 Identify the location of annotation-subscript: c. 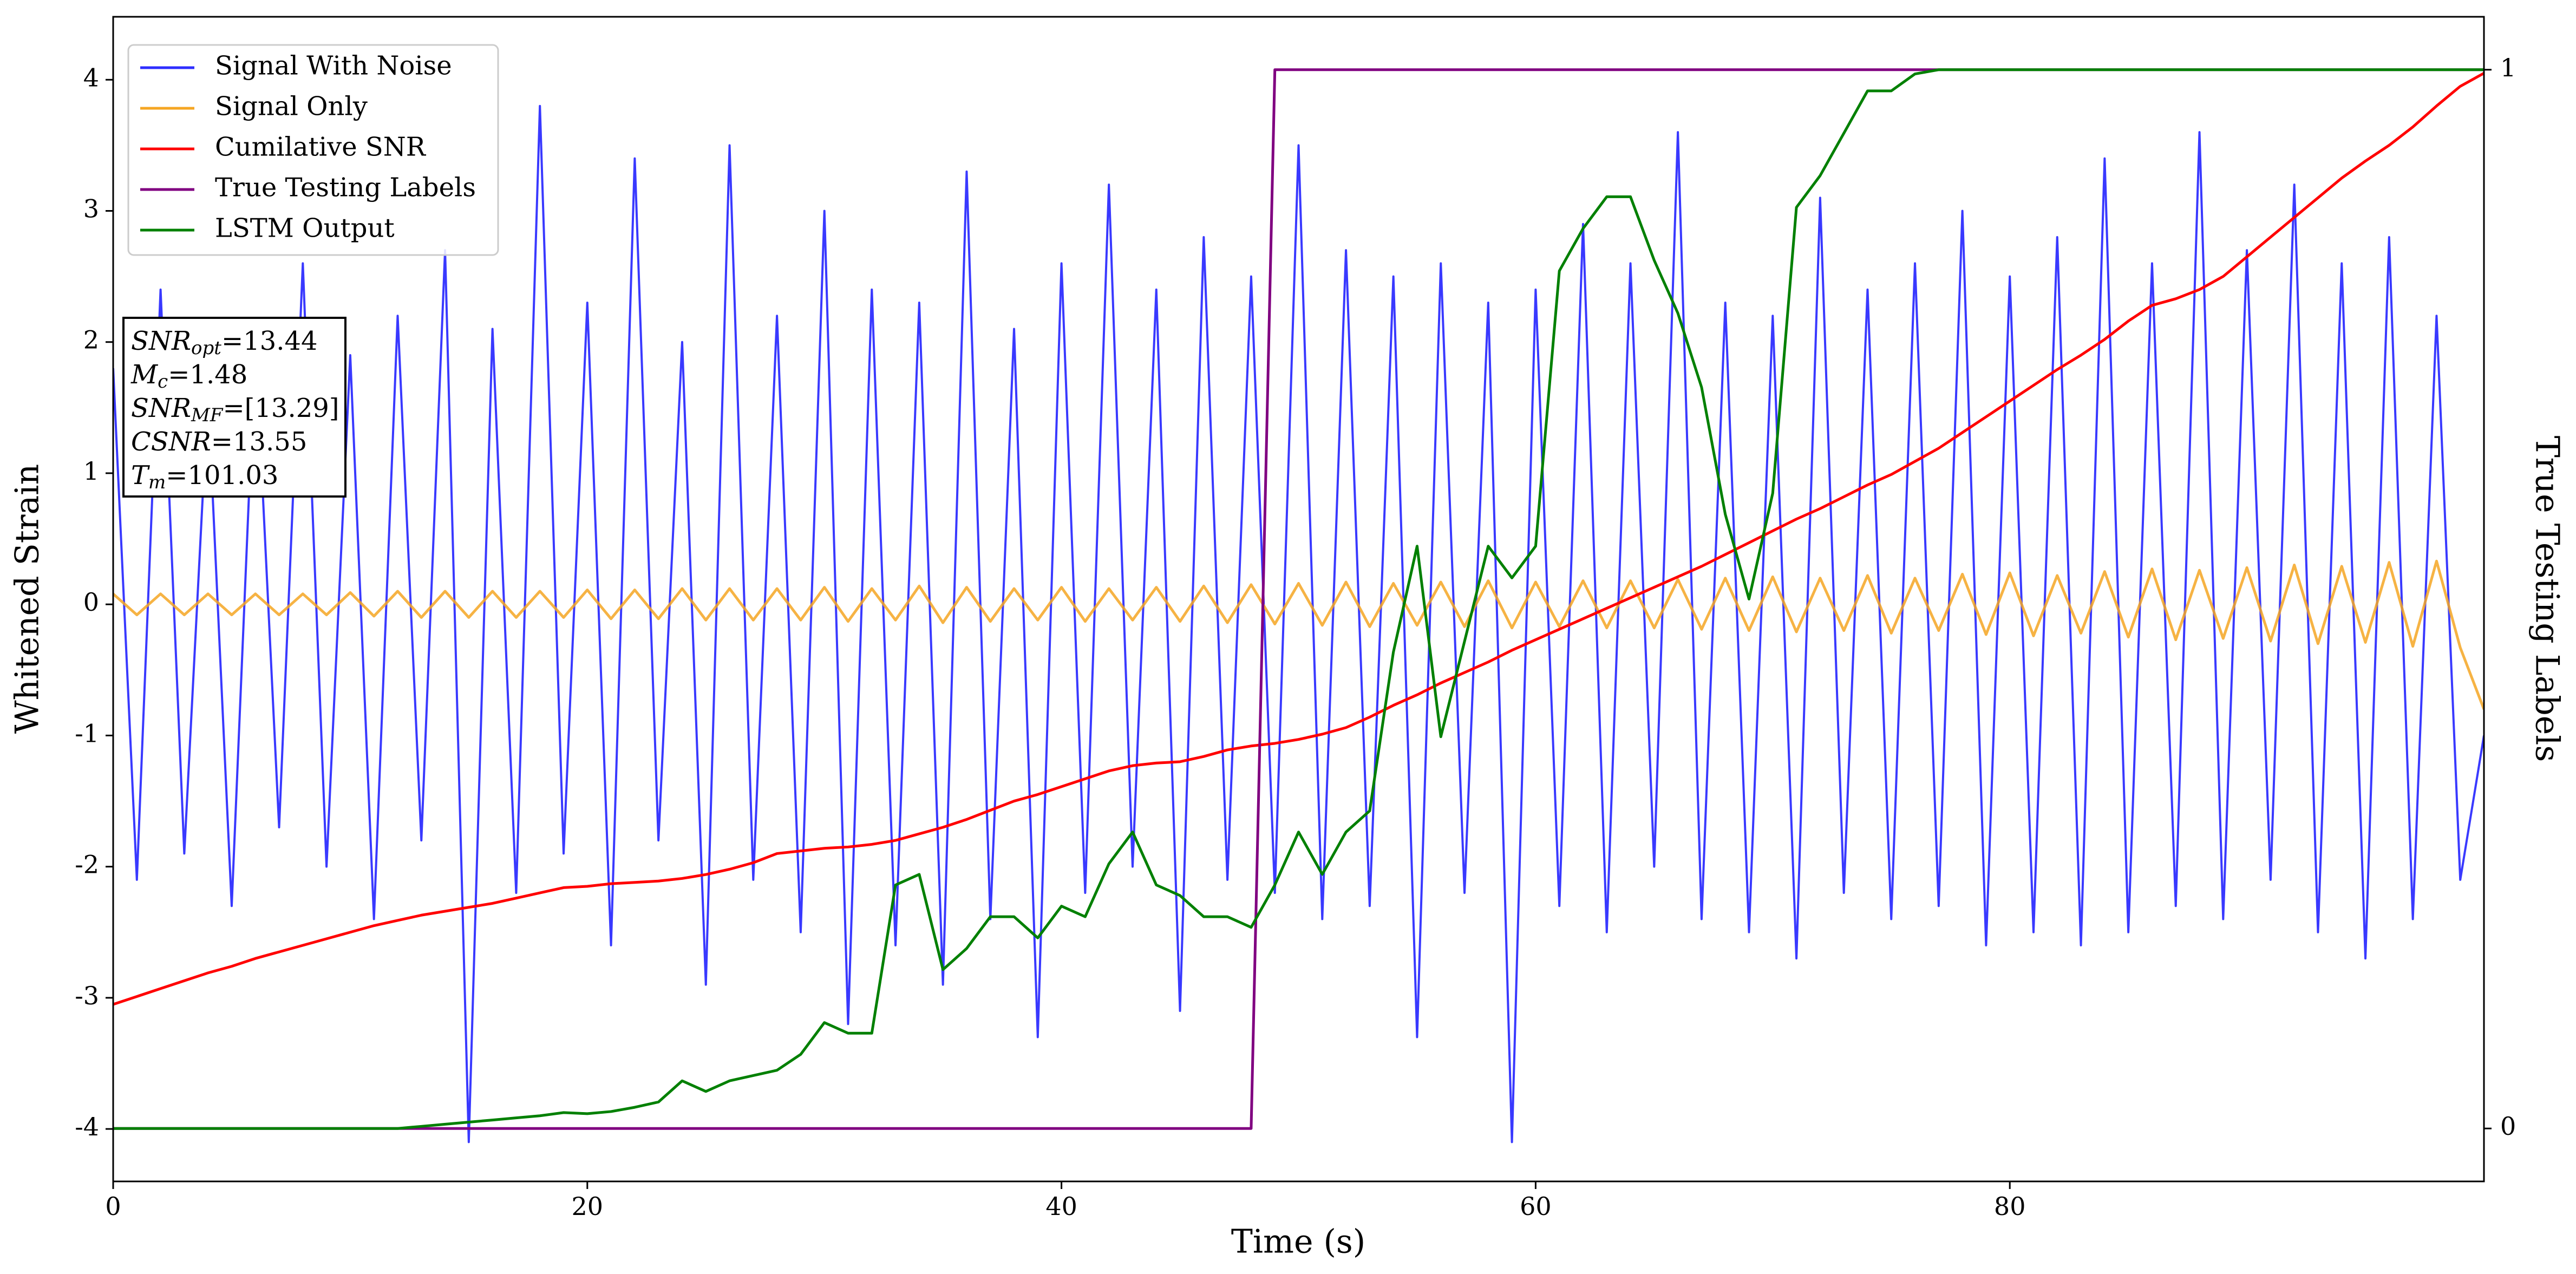
(163, 382).